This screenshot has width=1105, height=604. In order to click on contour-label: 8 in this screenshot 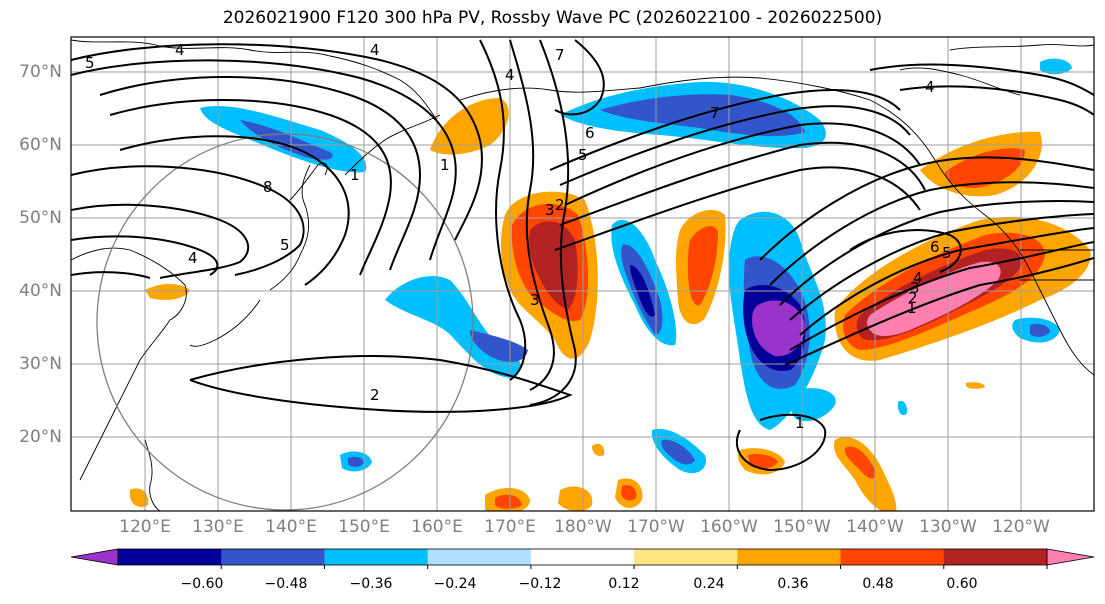, I will do `click(268, 187)`.